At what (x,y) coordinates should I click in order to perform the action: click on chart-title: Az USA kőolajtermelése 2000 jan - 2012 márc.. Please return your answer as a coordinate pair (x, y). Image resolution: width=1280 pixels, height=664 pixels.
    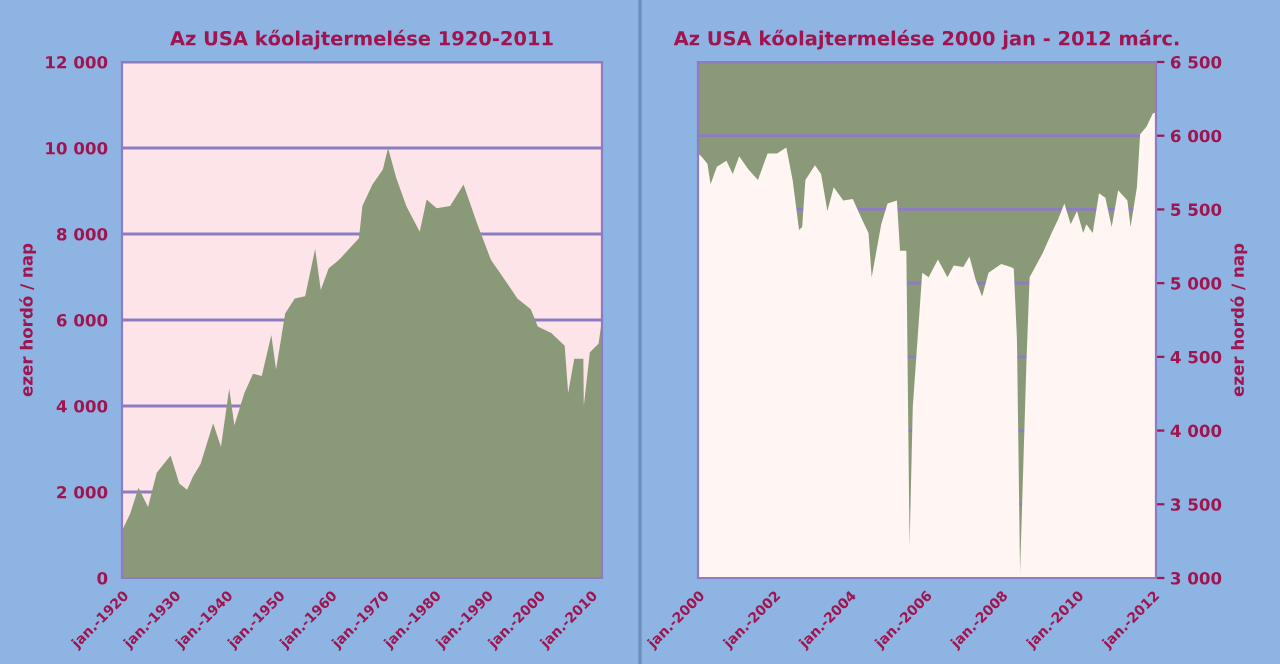
    Looking at the image, I should click on (926, 39).